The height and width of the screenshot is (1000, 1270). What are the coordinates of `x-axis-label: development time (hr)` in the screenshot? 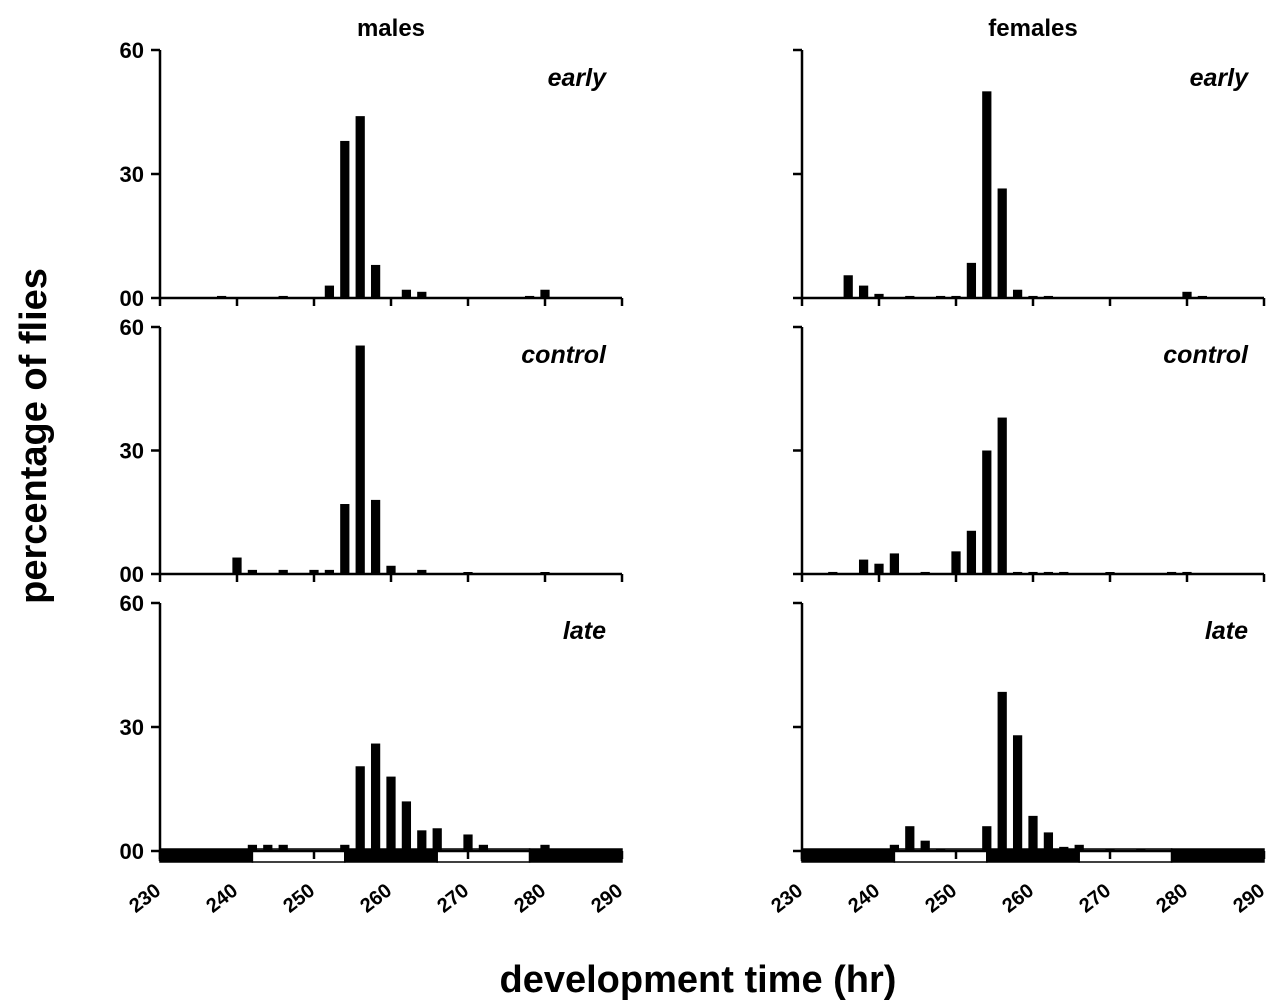 It's located at (698, 979).